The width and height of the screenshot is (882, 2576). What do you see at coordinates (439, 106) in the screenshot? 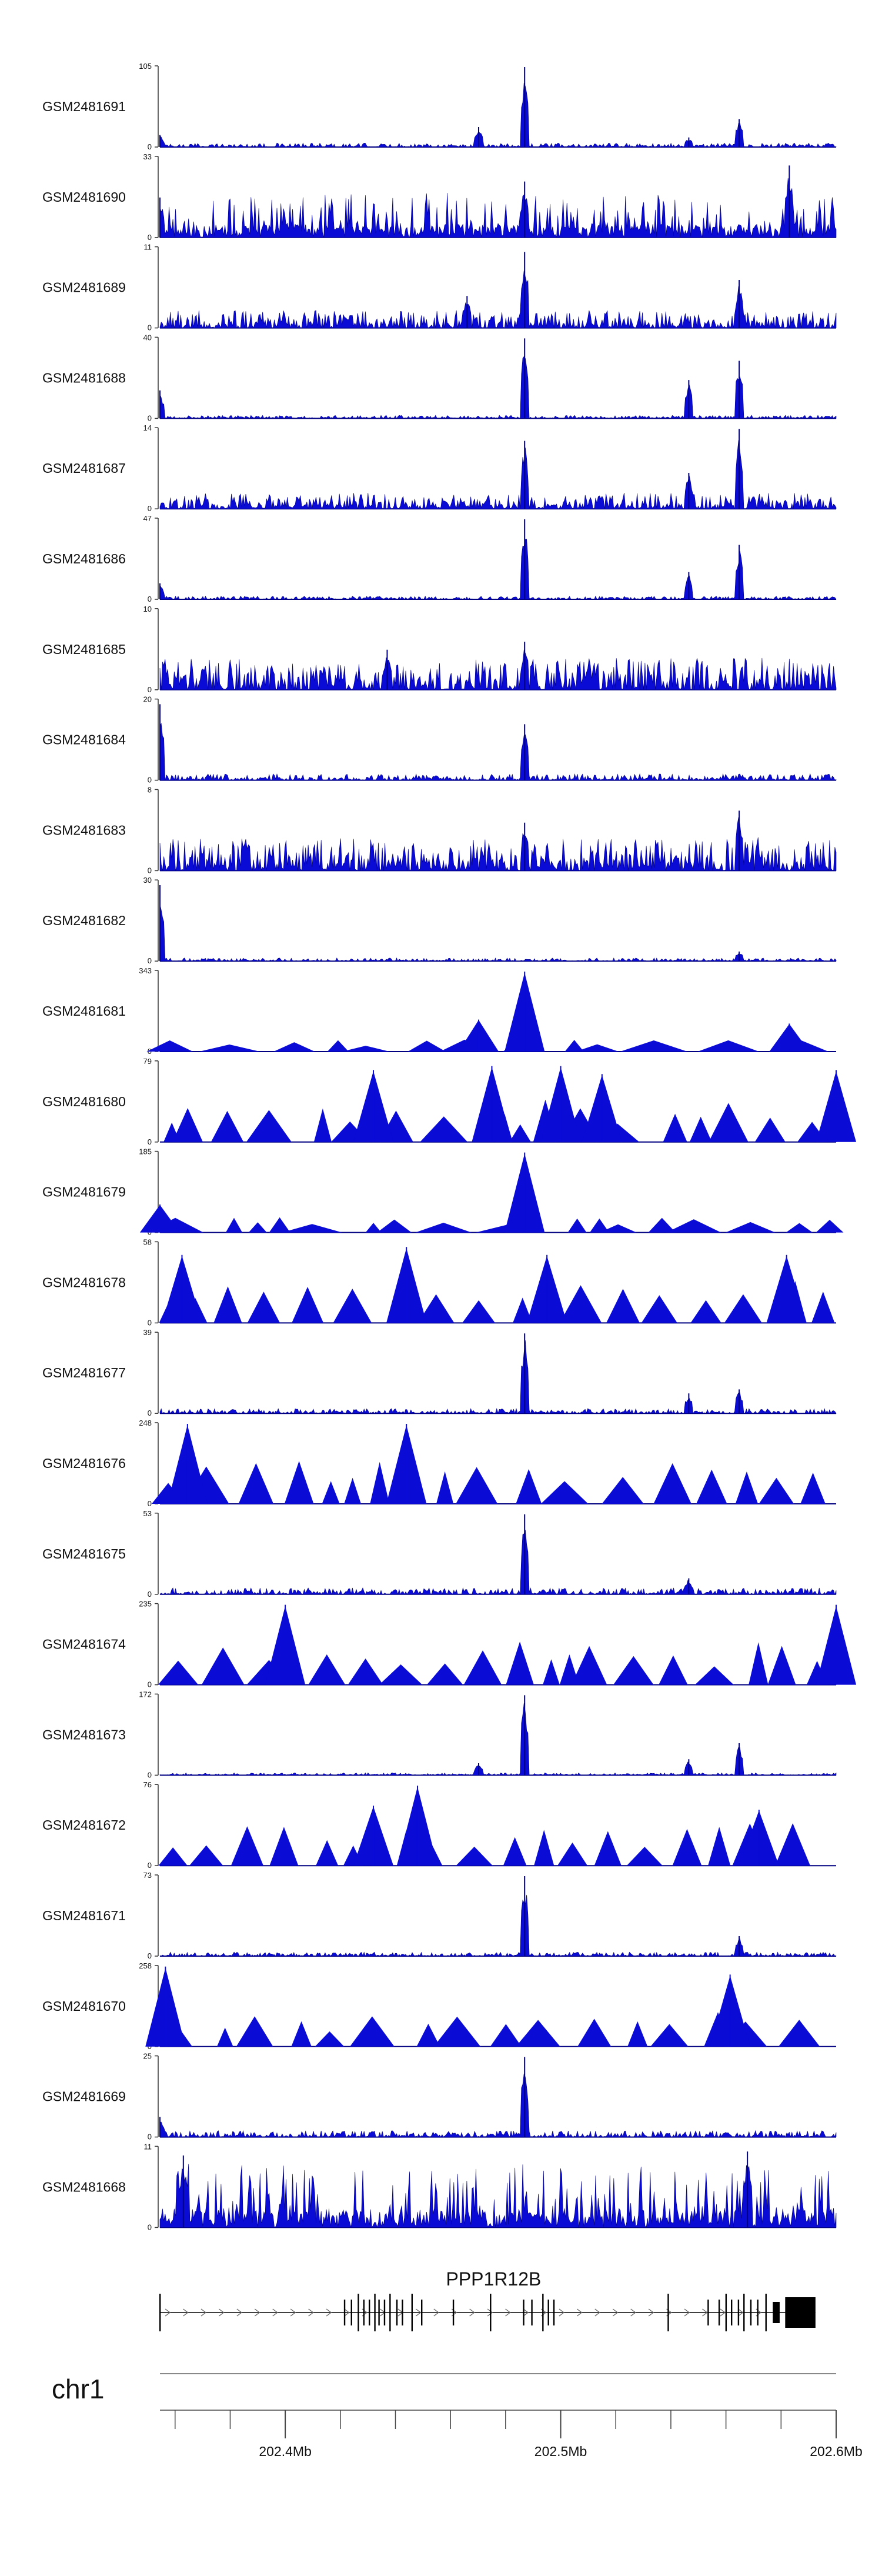
I see `track-GSM2481691: GSM2481691 105 0` at bounding box center [439, 106].